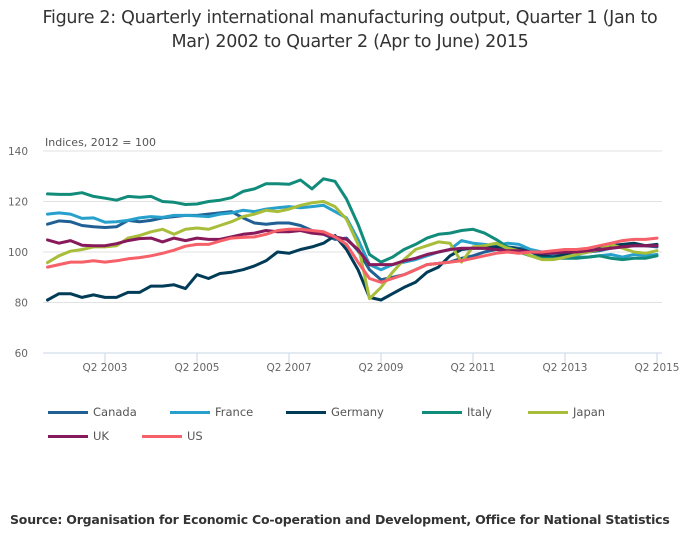 This screenshot has height=549, width=700. What do you see at coordinates (357, 412) in the screenshot?
I see `legend-label: Germany` at bounding box center [357, 412].